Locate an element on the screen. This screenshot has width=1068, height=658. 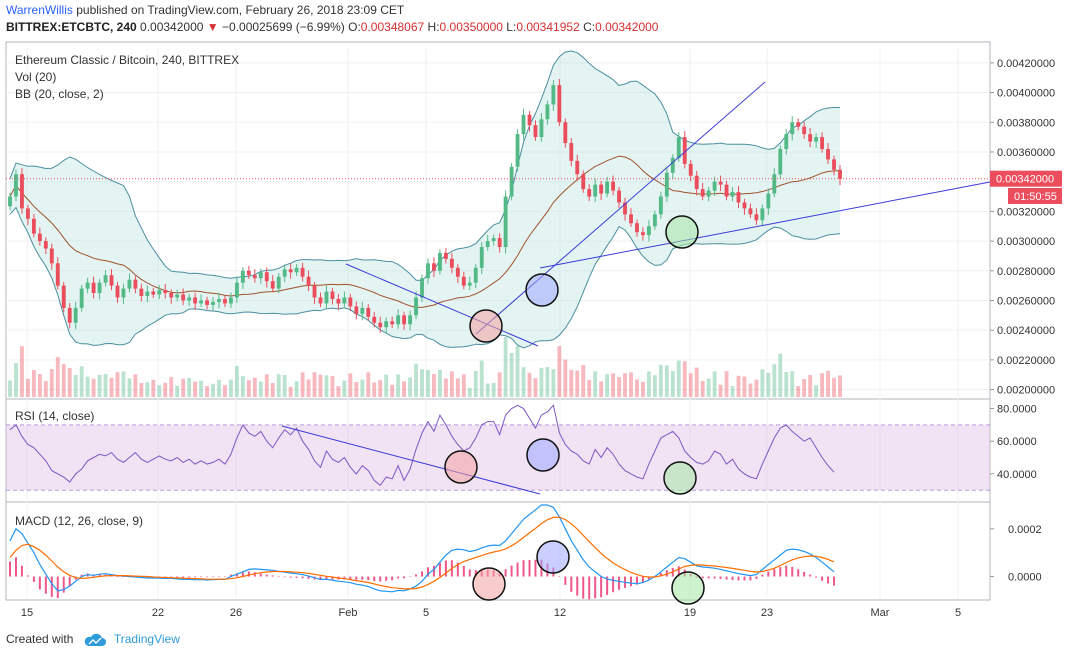
macd-axis: 0.0002 0.0000 is located at coordinates (1016, 554).